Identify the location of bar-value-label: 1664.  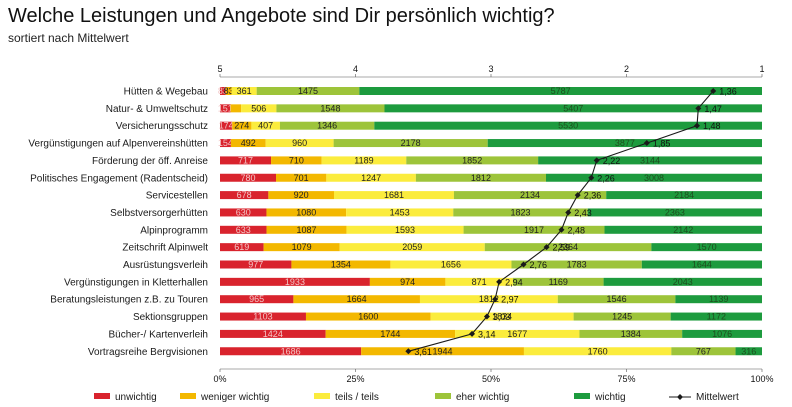
(357, 299).